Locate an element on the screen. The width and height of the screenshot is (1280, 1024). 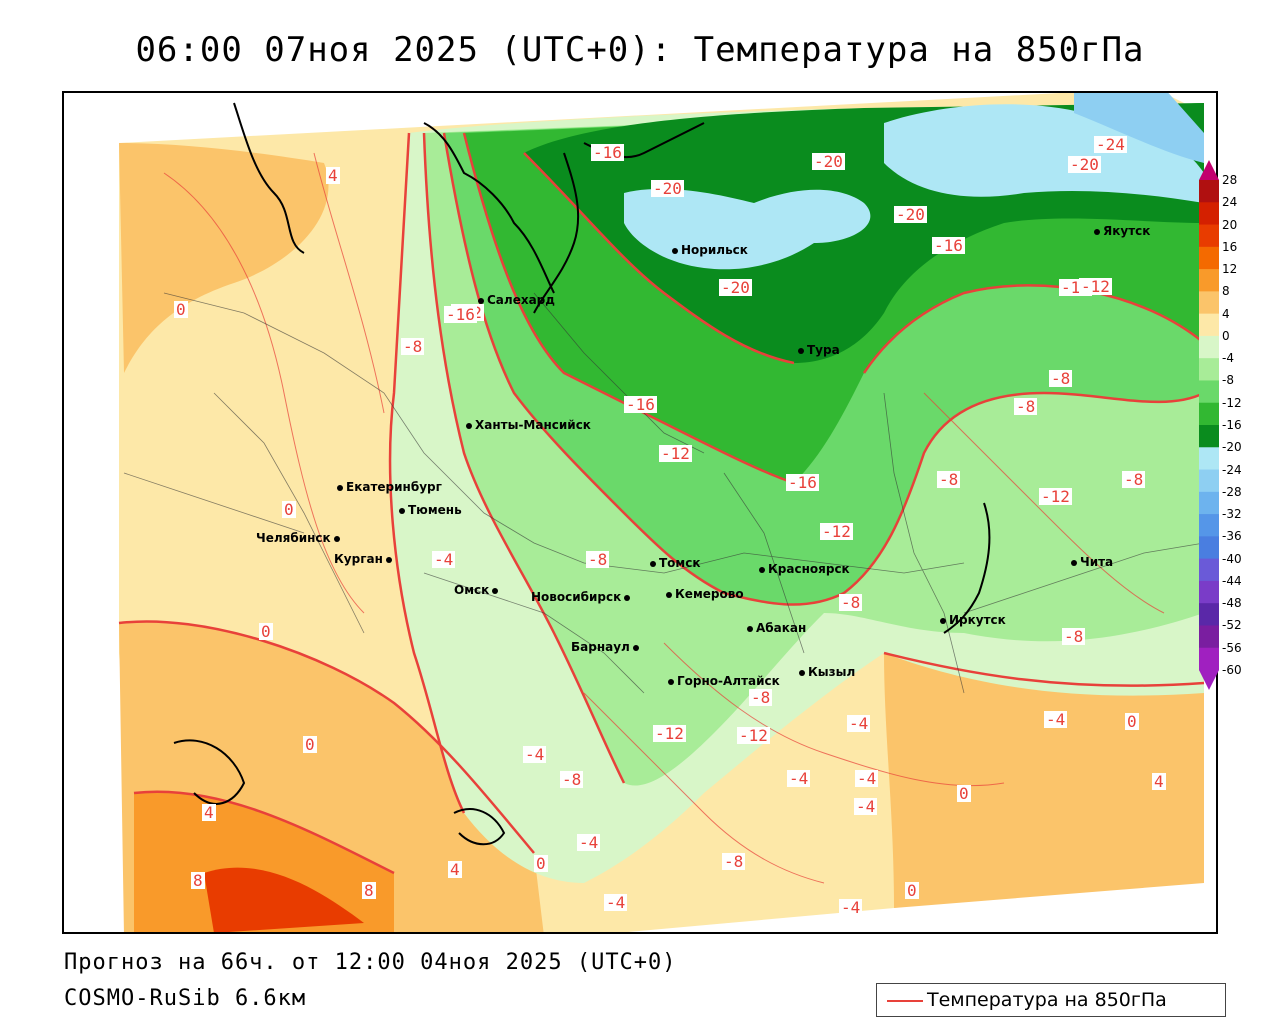
city-marker: Ханты-Мансийск is located at coordinates (528, 425).